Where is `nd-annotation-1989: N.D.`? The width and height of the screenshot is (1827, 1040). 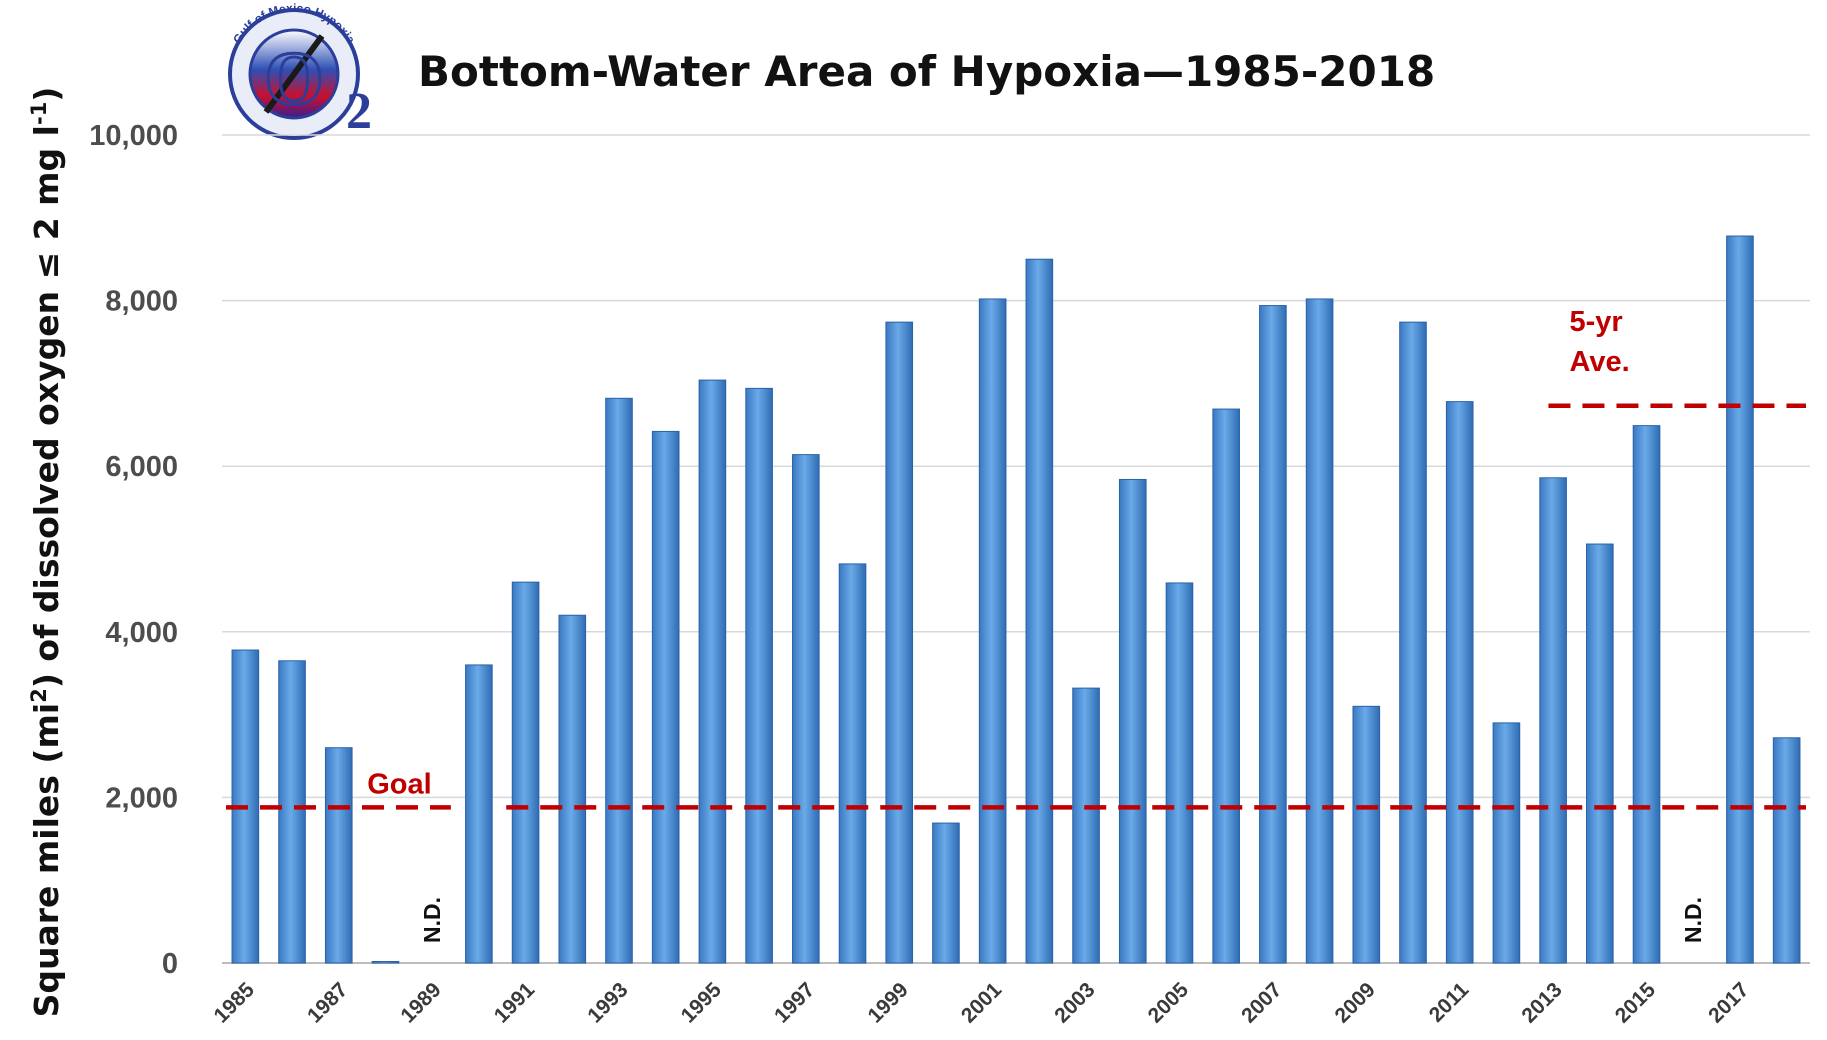 nd-annotation-1989: N.D. is located at coordinates (432, 920).